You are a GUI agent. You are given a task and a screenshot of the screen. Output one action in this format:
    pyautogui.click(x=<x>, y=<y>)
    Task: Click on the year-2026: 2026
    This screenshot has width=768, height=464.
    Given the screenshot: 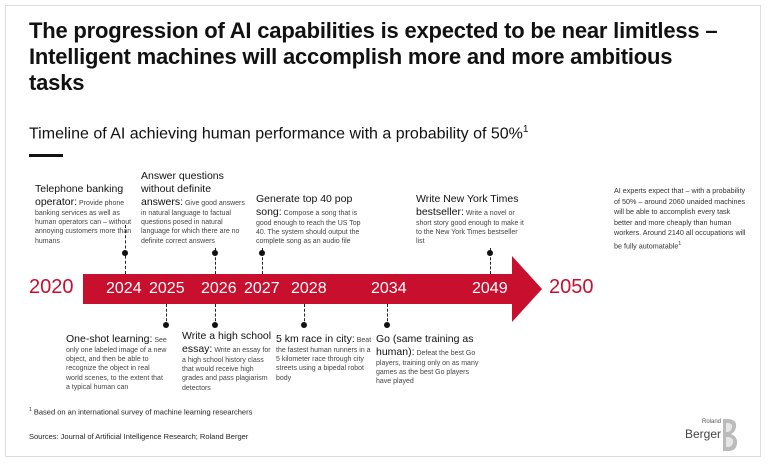 What is the action you would take?
    pyautogui.click(x=219, y=288)
    